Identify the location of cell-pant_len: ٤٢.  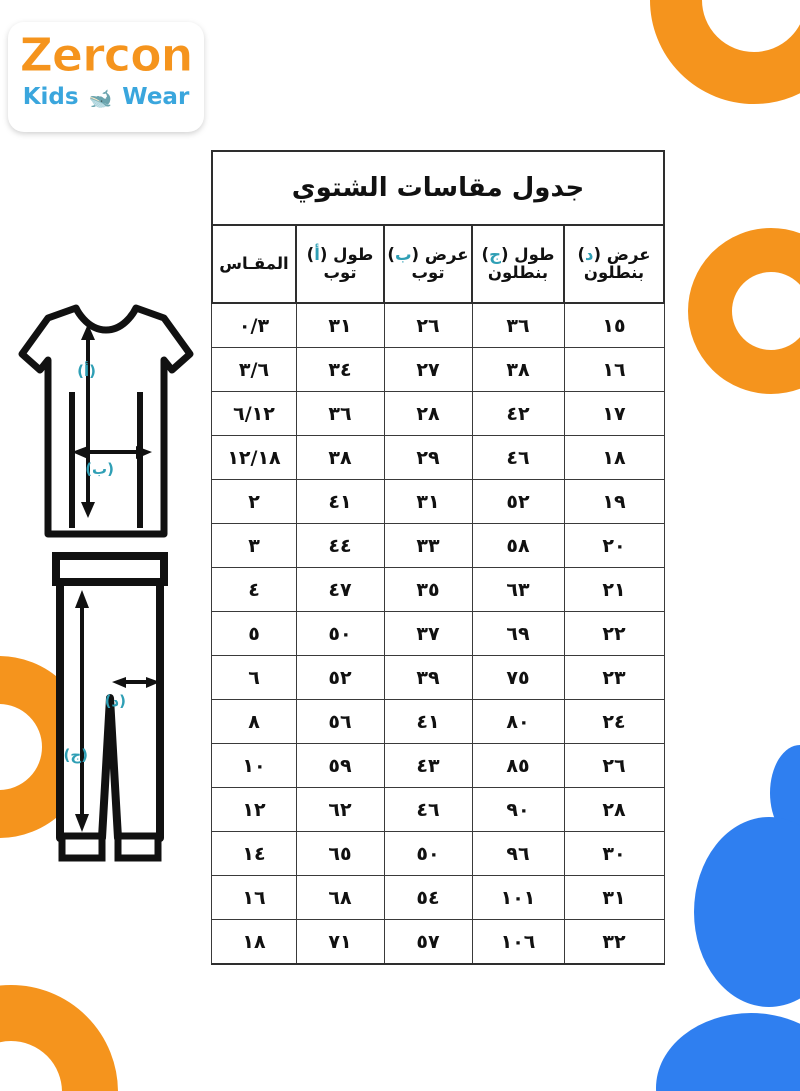
(518, 413).